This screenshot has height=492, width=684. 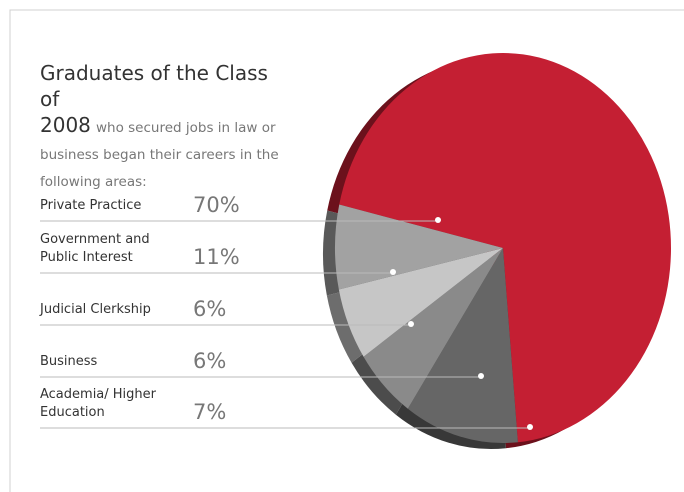 What do you see at coordinates (95, 248) in the screenshot?
I see `category-label: Government and Public Interest` at bounding box center [95, 248].